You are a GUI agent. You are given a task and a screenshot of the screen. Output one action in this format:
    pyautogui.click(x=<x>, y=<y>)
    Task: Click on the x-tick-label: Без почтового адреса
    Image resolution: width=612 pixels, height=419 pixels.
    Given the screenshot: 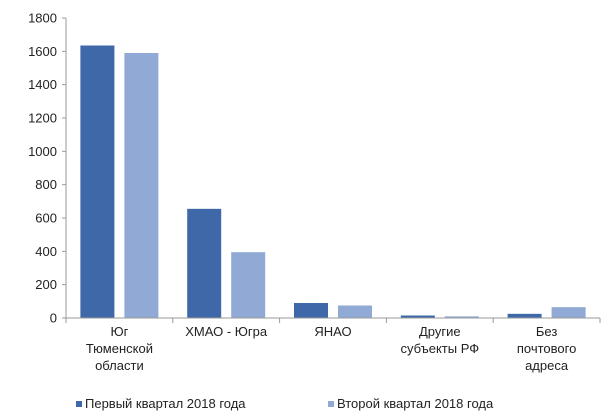 What is the action you would take?
    pyautogui.click(x=546, y=348)
    